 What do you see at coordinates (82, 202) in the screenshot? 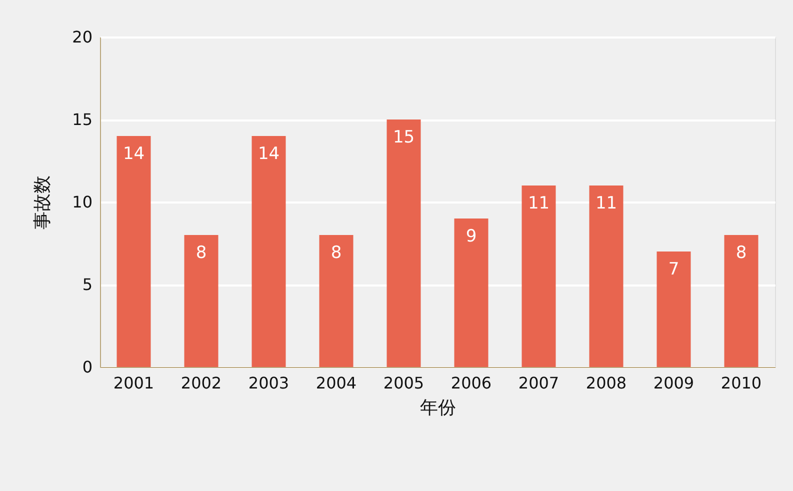
I see `y-tick-label: 10` at bounding box center [82, 202].